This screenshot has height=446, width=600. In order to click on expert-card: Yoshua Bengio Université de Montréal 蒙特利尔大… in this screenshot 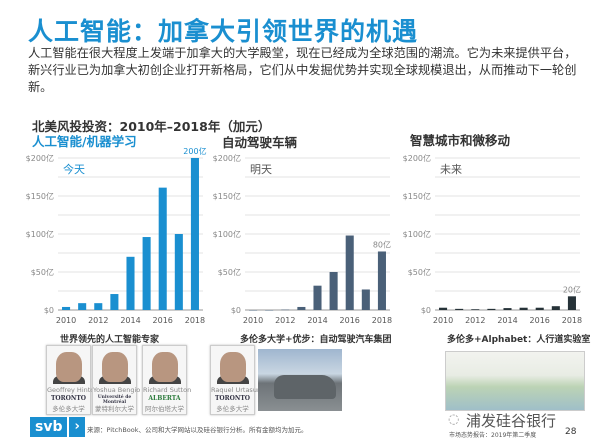, I will do `click(116, 380)`.